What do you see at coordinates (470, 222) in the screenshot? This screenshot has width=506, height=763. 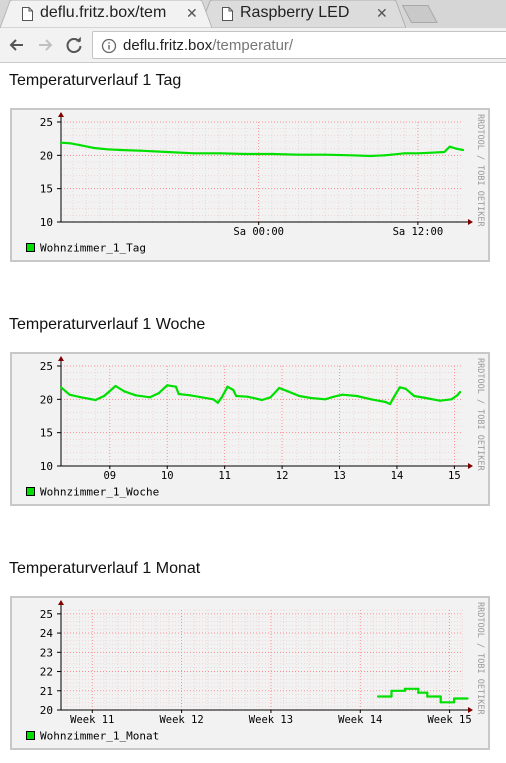 I see `x-axis-arrow` at bounding box center [470, 222].